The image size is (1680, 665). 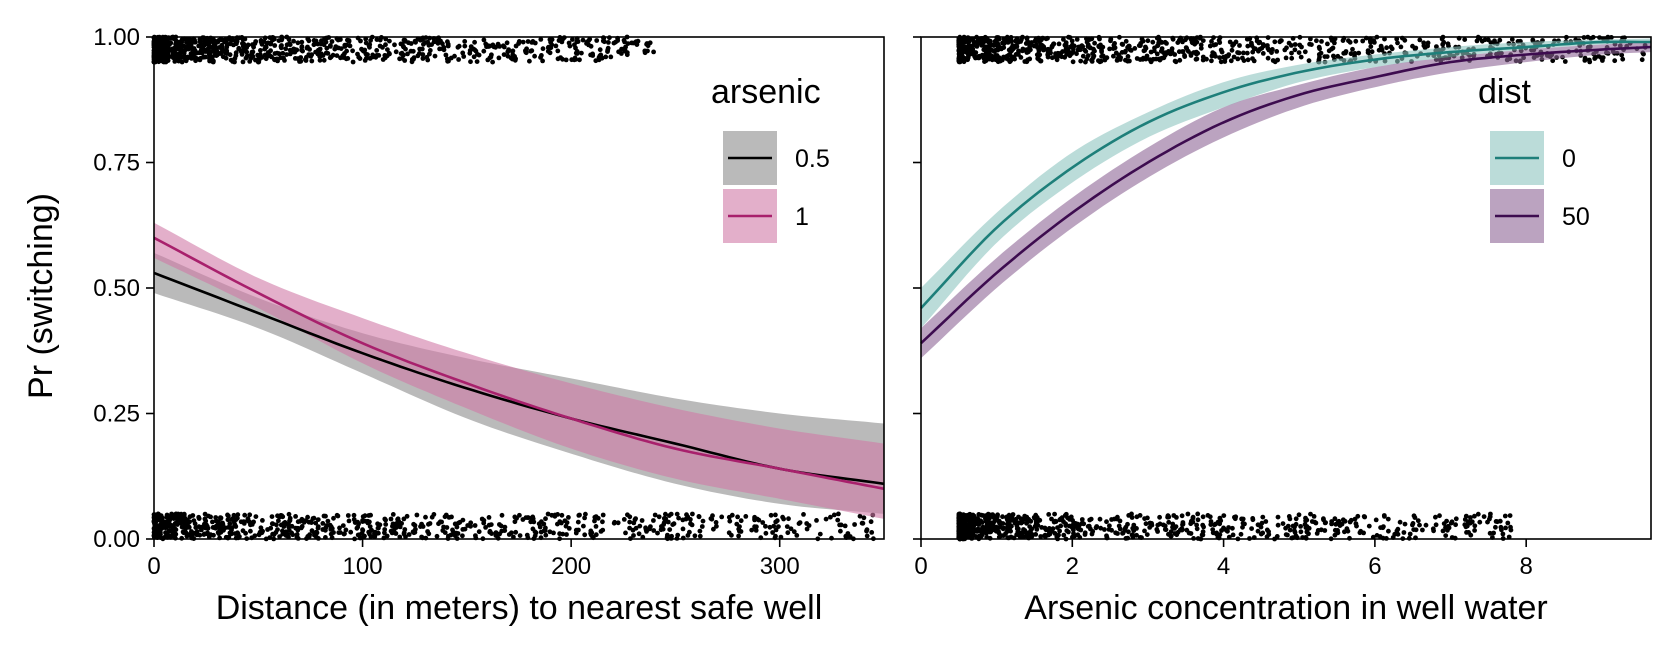 What do you see at coordinates (1569, 159) in the screenshot?
I see `legend-label-0: 0` at bounding box center [1569, 159].